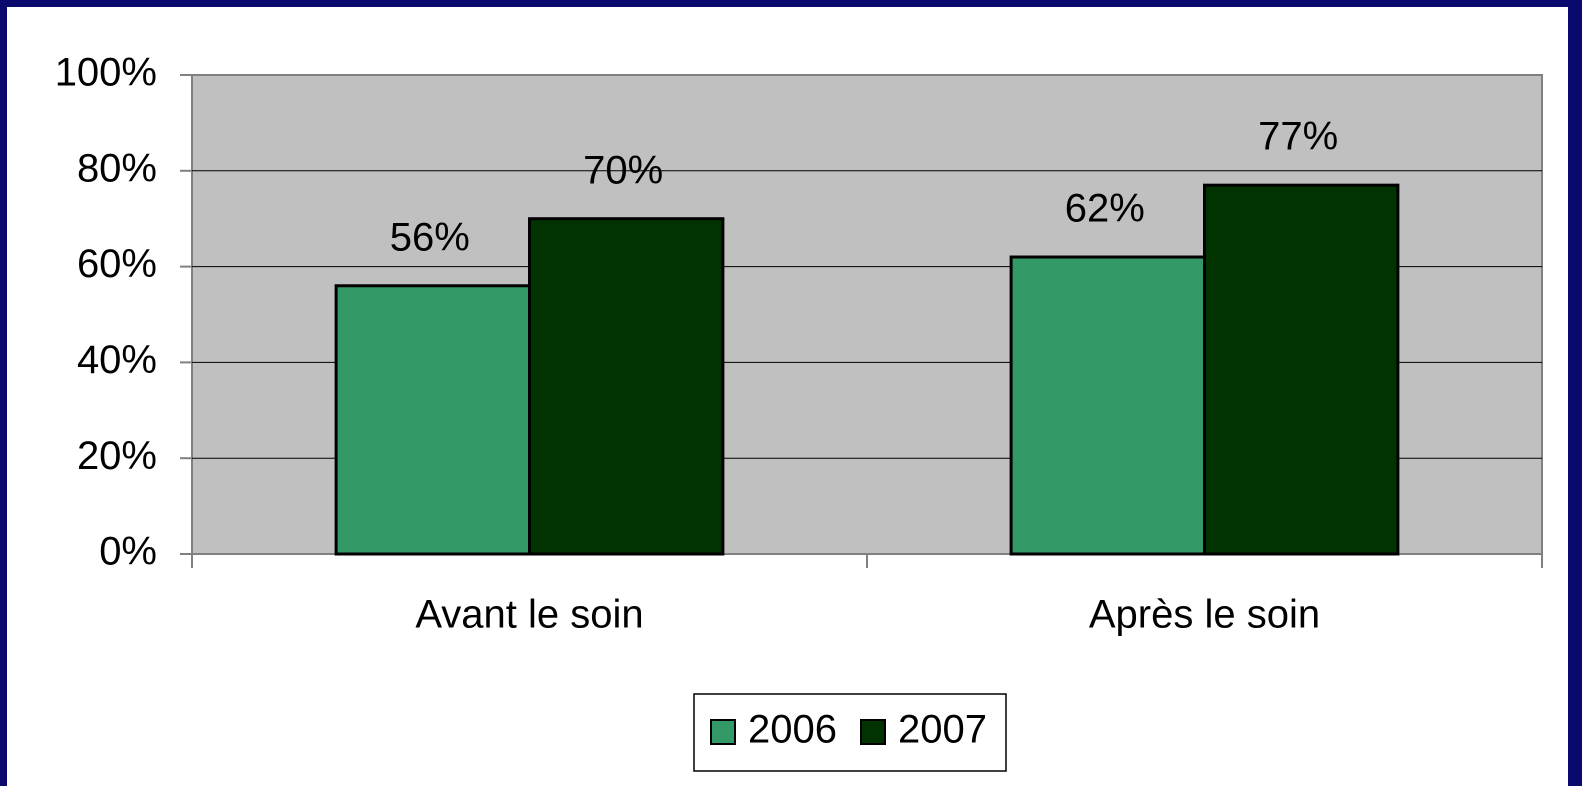 The height and width of the screenshot is (786, 1582). Describe the element at coordinates (1105, 209) in the screenshot. I see `value-label: 62%` at that location.